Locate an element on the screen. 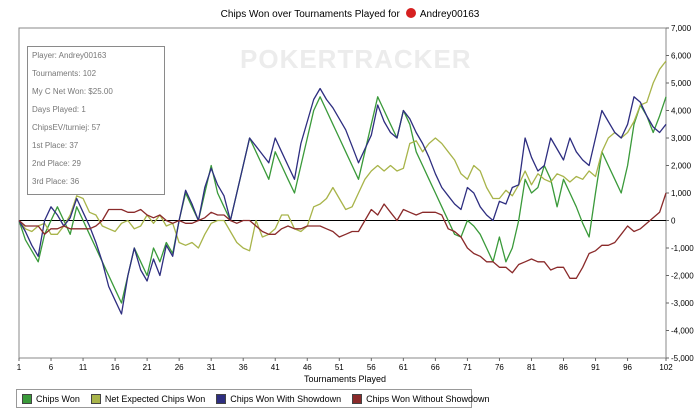 The width and height of the screenshot is (700, 411). title-text: Chips Won over Tournaments Played for is located at coordinates (310, 14).